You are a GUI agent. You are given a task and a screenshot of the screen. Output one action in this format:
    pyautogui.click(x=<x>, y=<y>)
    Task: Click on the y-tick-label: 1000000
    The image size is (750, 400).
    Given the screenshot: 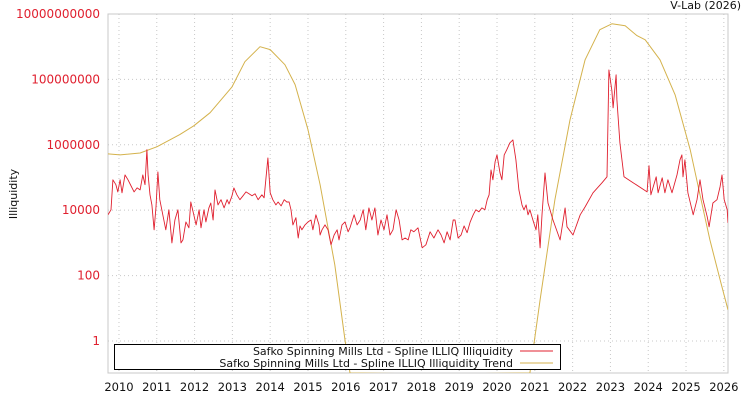 What is the action you would take?
    pyautogui.click(x=73, y=145)
    